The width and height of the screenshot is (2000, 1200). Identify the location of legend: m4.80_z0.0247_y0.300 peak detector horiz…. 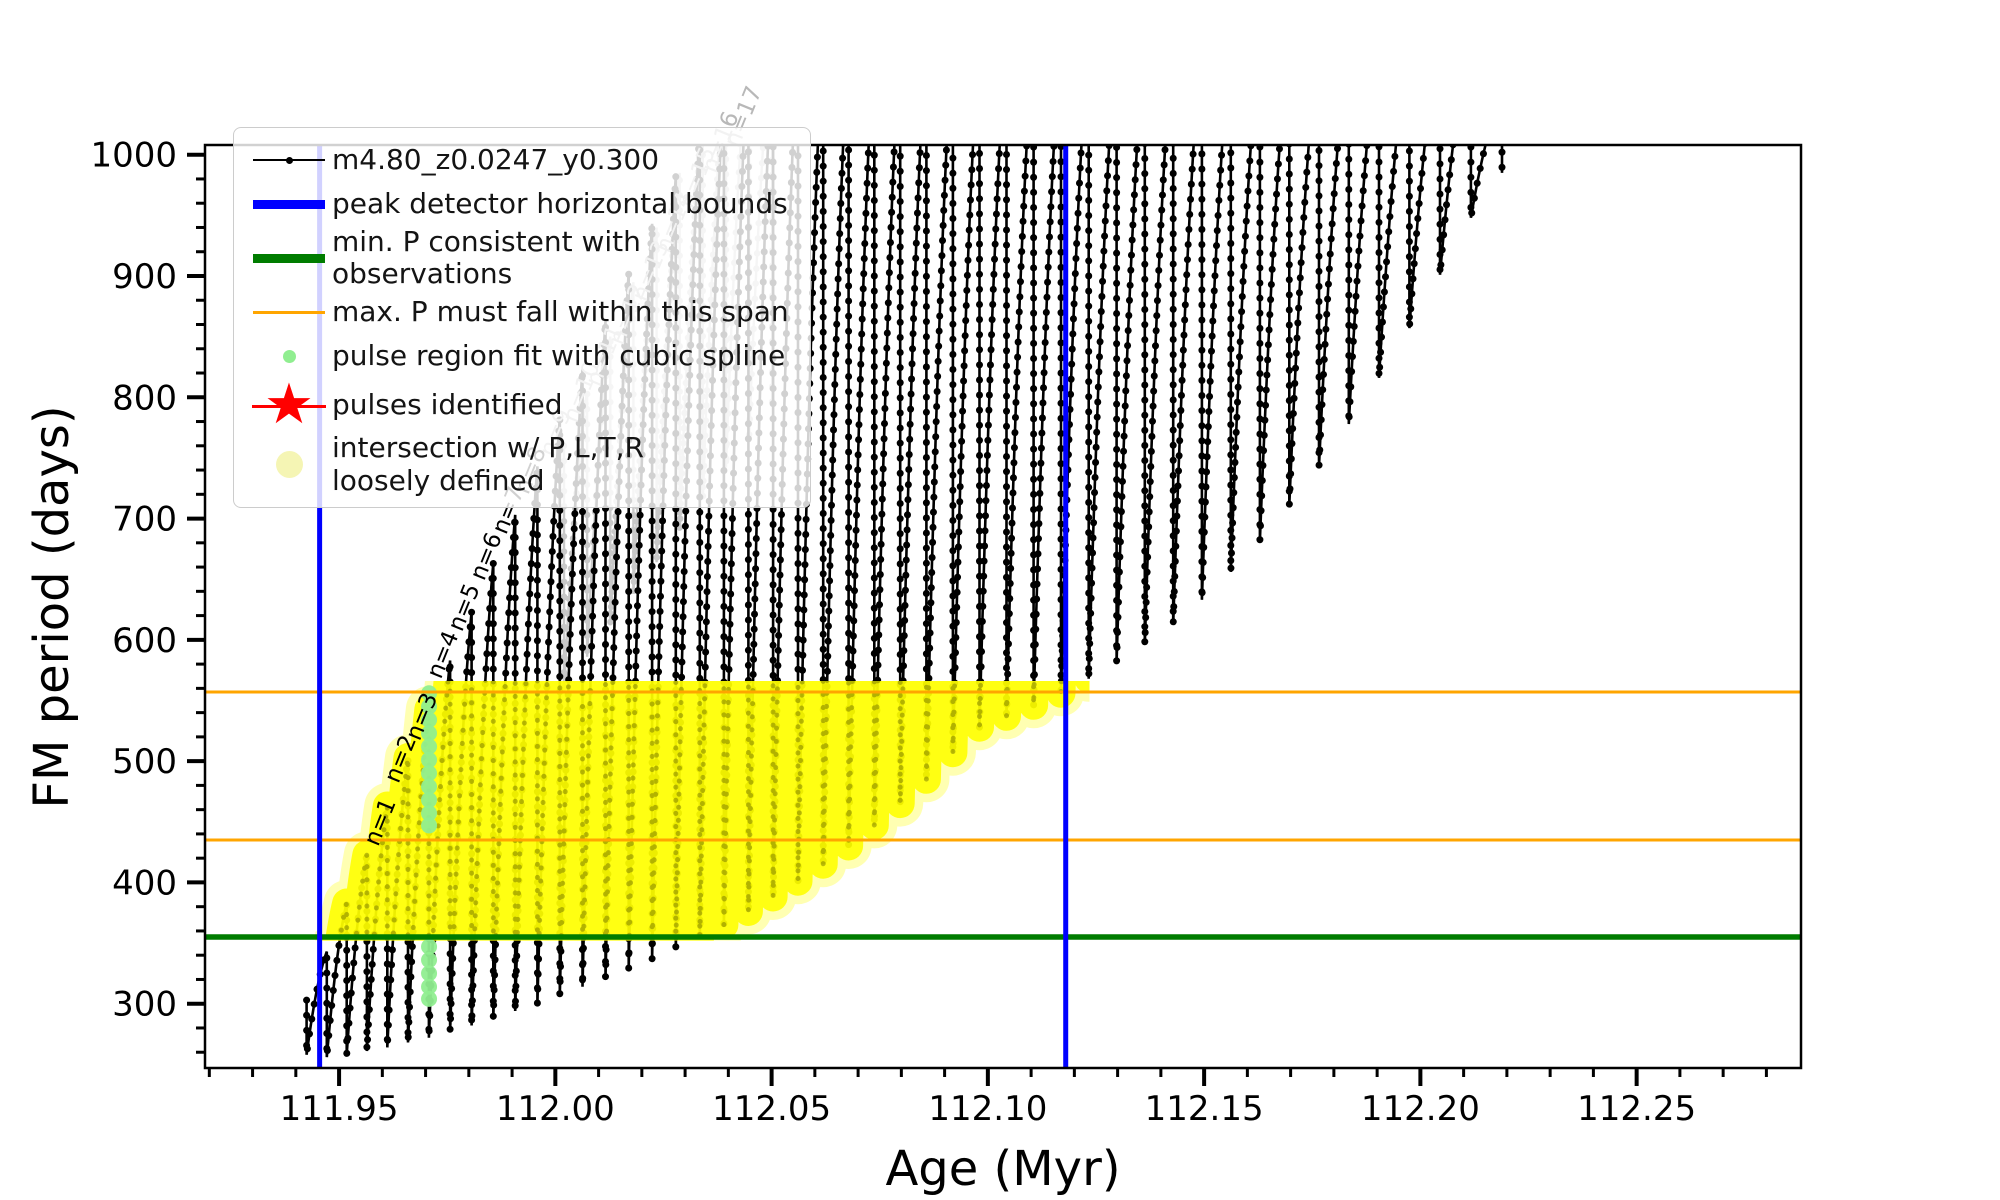
(522, 317).